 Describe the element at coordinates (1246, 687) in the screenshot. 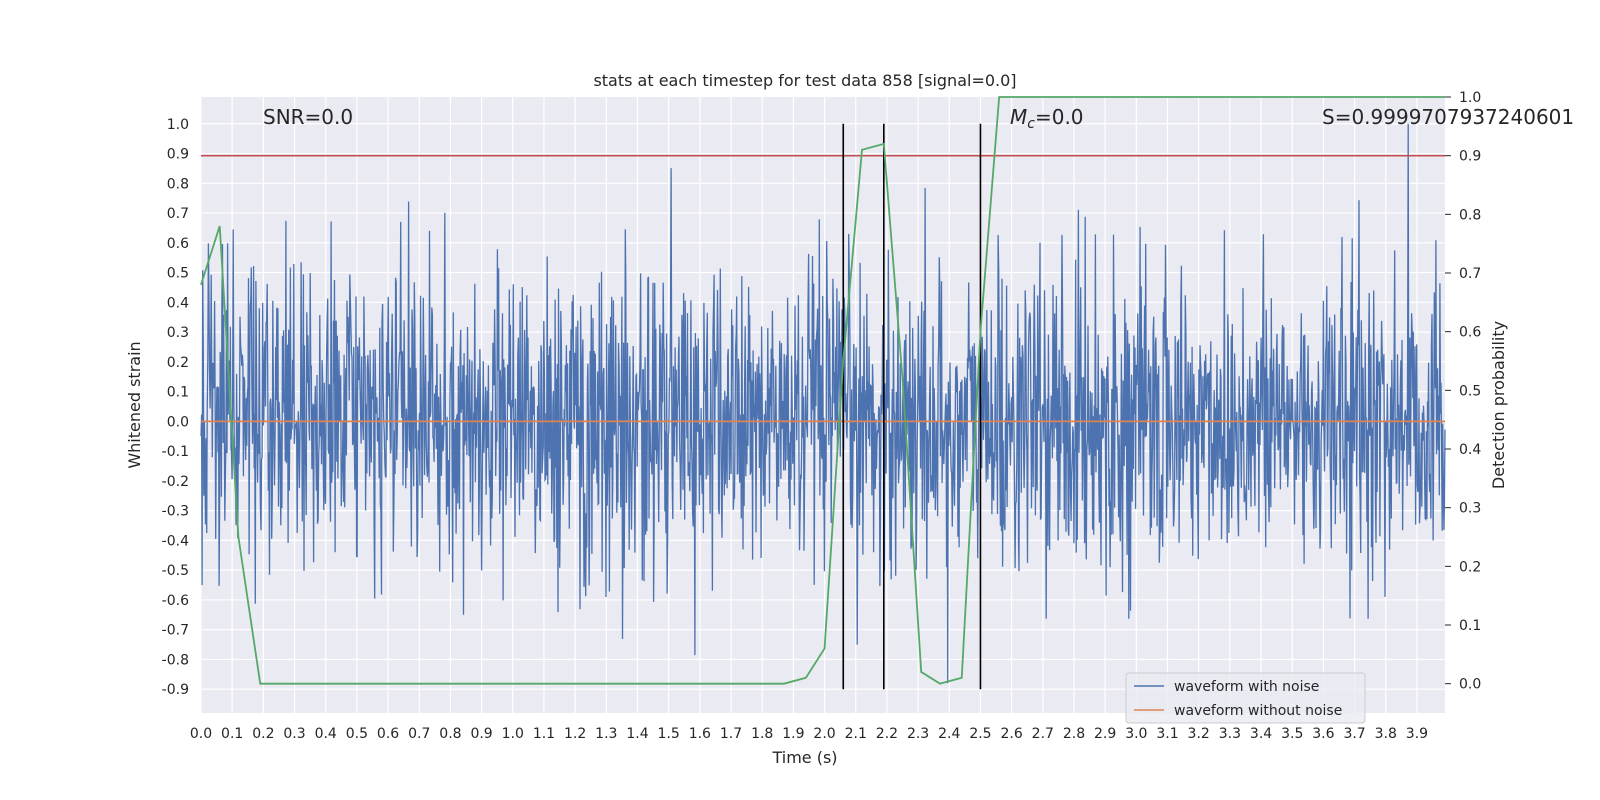

I see `legend-label-noise: waveform with noise` at that location.